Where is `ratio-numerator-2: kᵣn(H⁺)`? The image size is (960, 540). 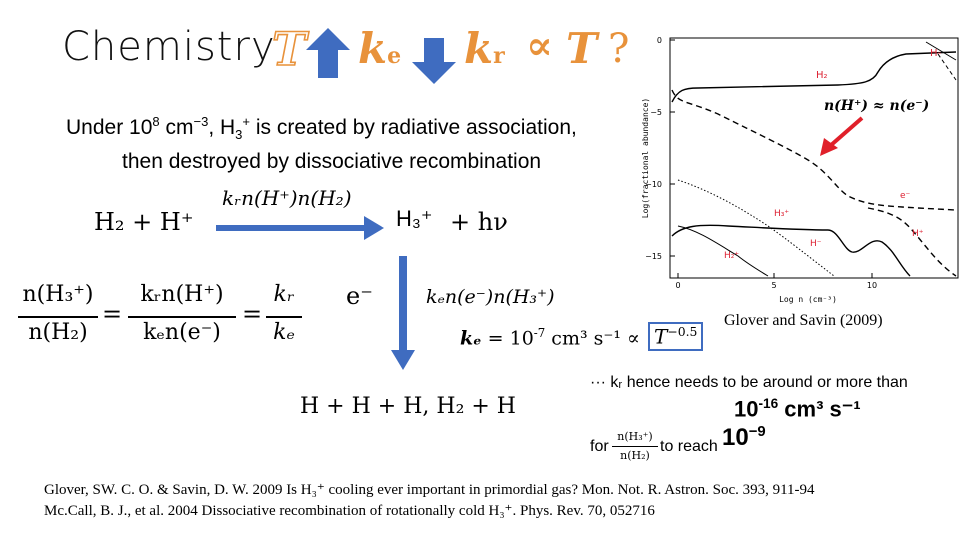
ratio-numerator-2: kᵣn(H⁺) is located at coordinates (182, 294).